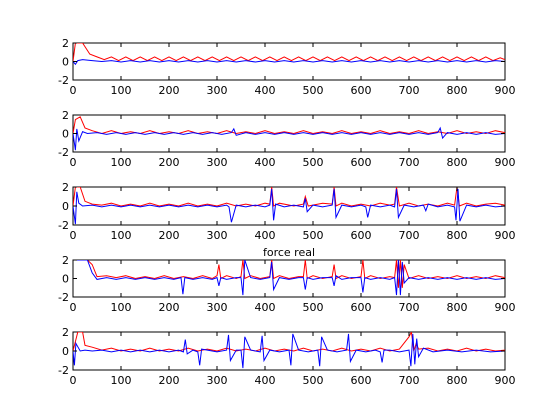 This screenshot has height=420, width=560. Describe the element at coordinates (289, 252) in the screenshot. I see `panel-title: force real` at that location.